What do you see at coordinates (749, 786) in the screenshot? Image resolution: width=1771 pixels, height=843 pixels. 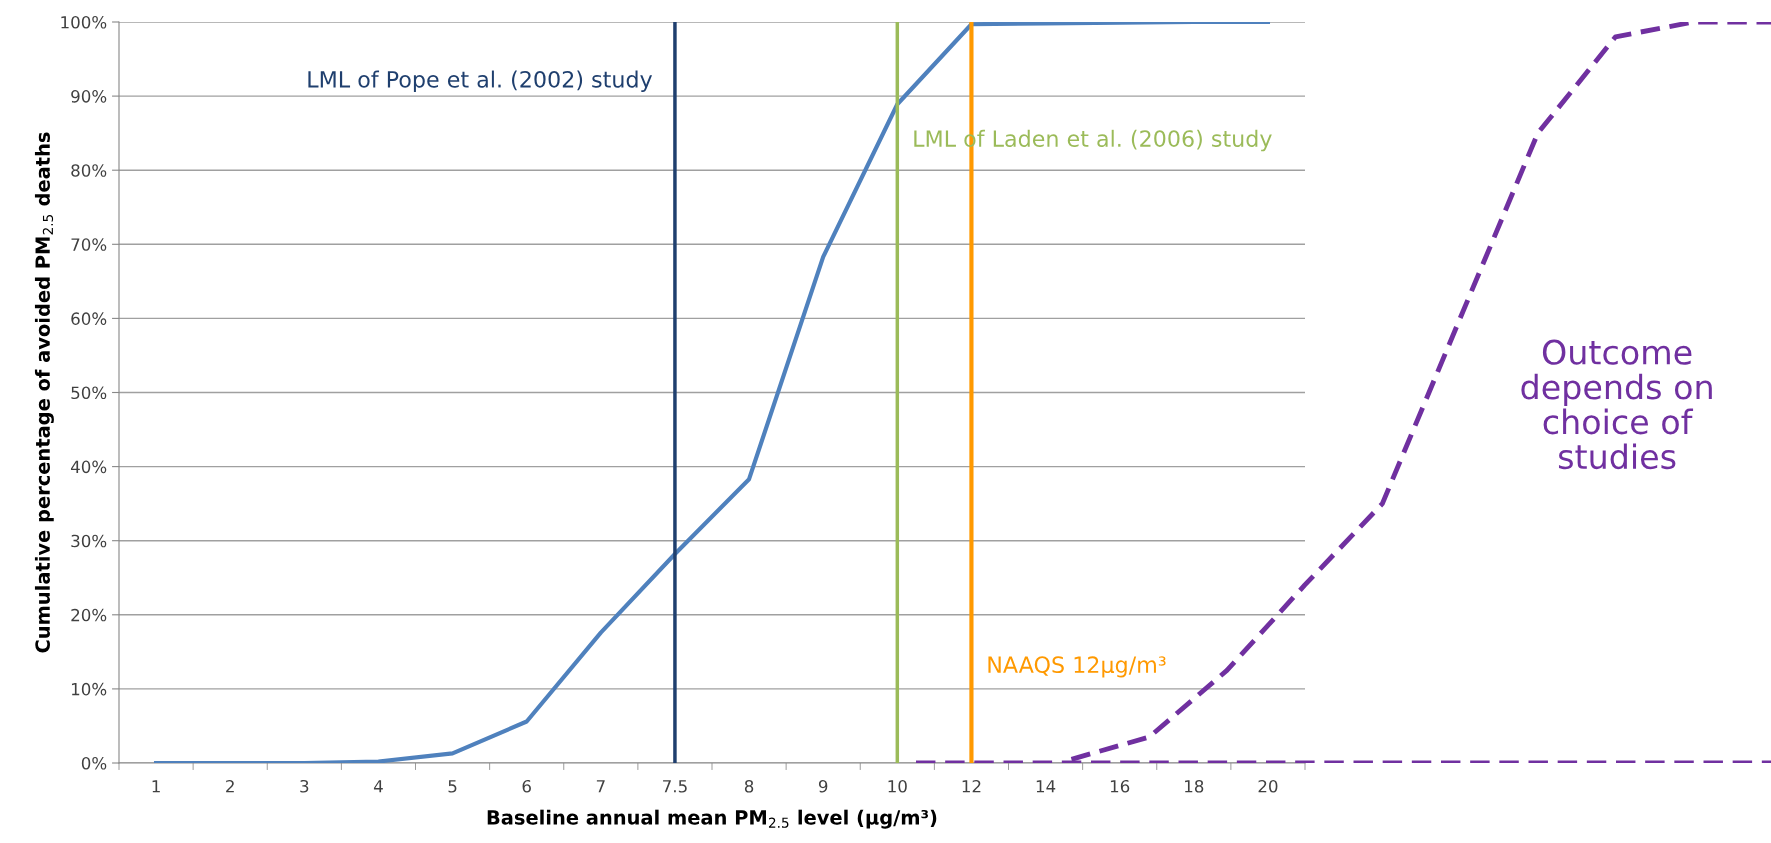 I see `x-tick-label: 8` at bounding box center [749, 786].